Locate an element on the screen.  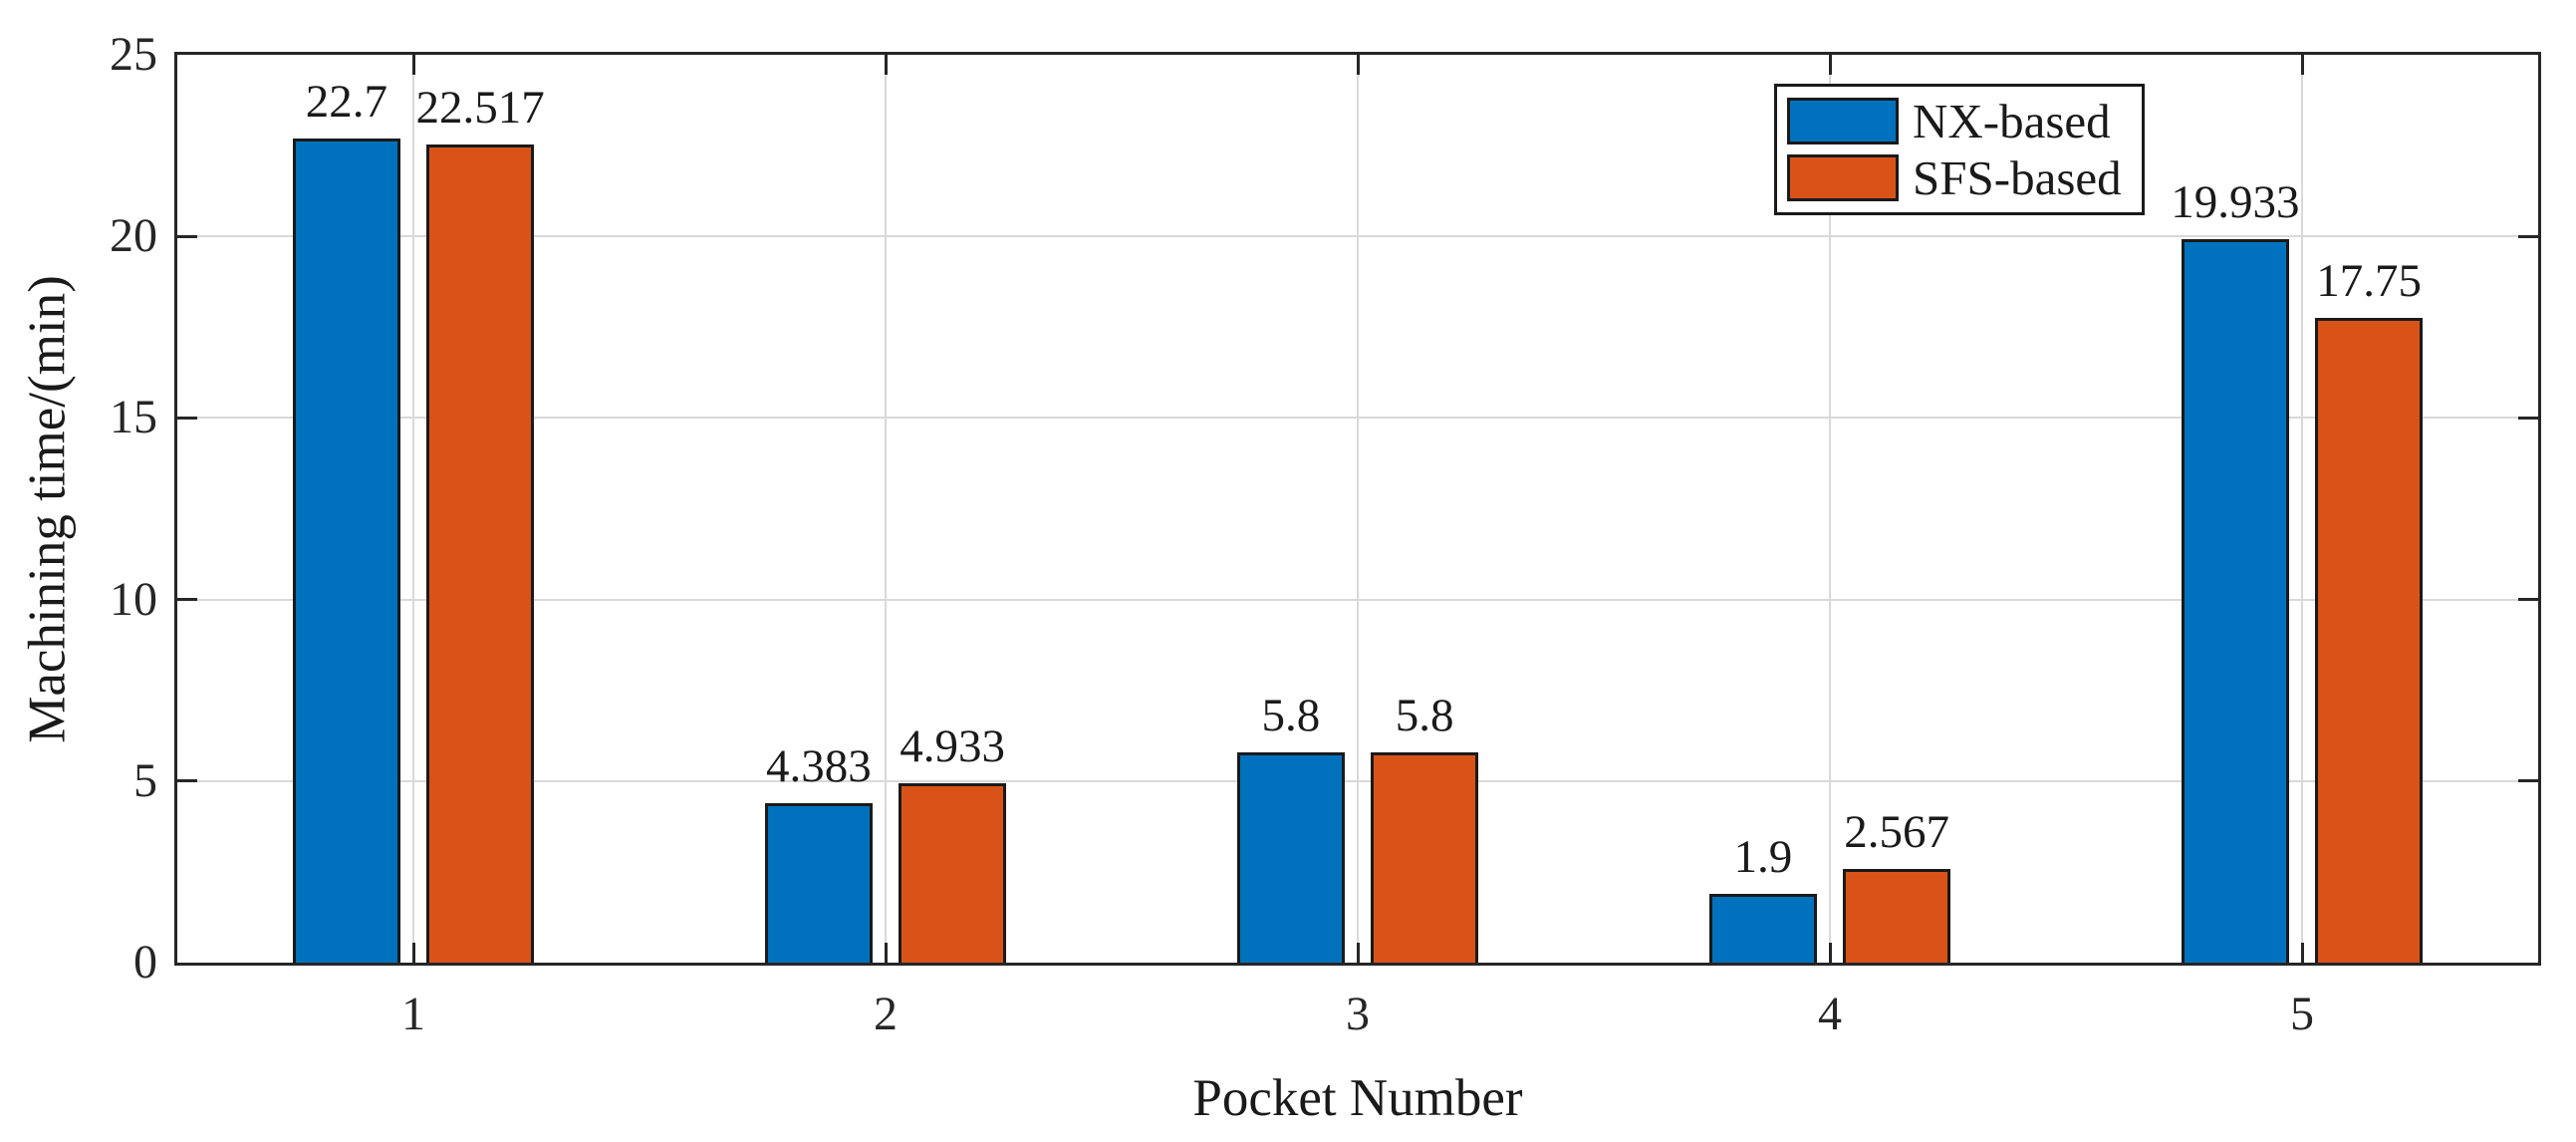
bar-value-label: 1.9 is located at coordinates (1763, 856).